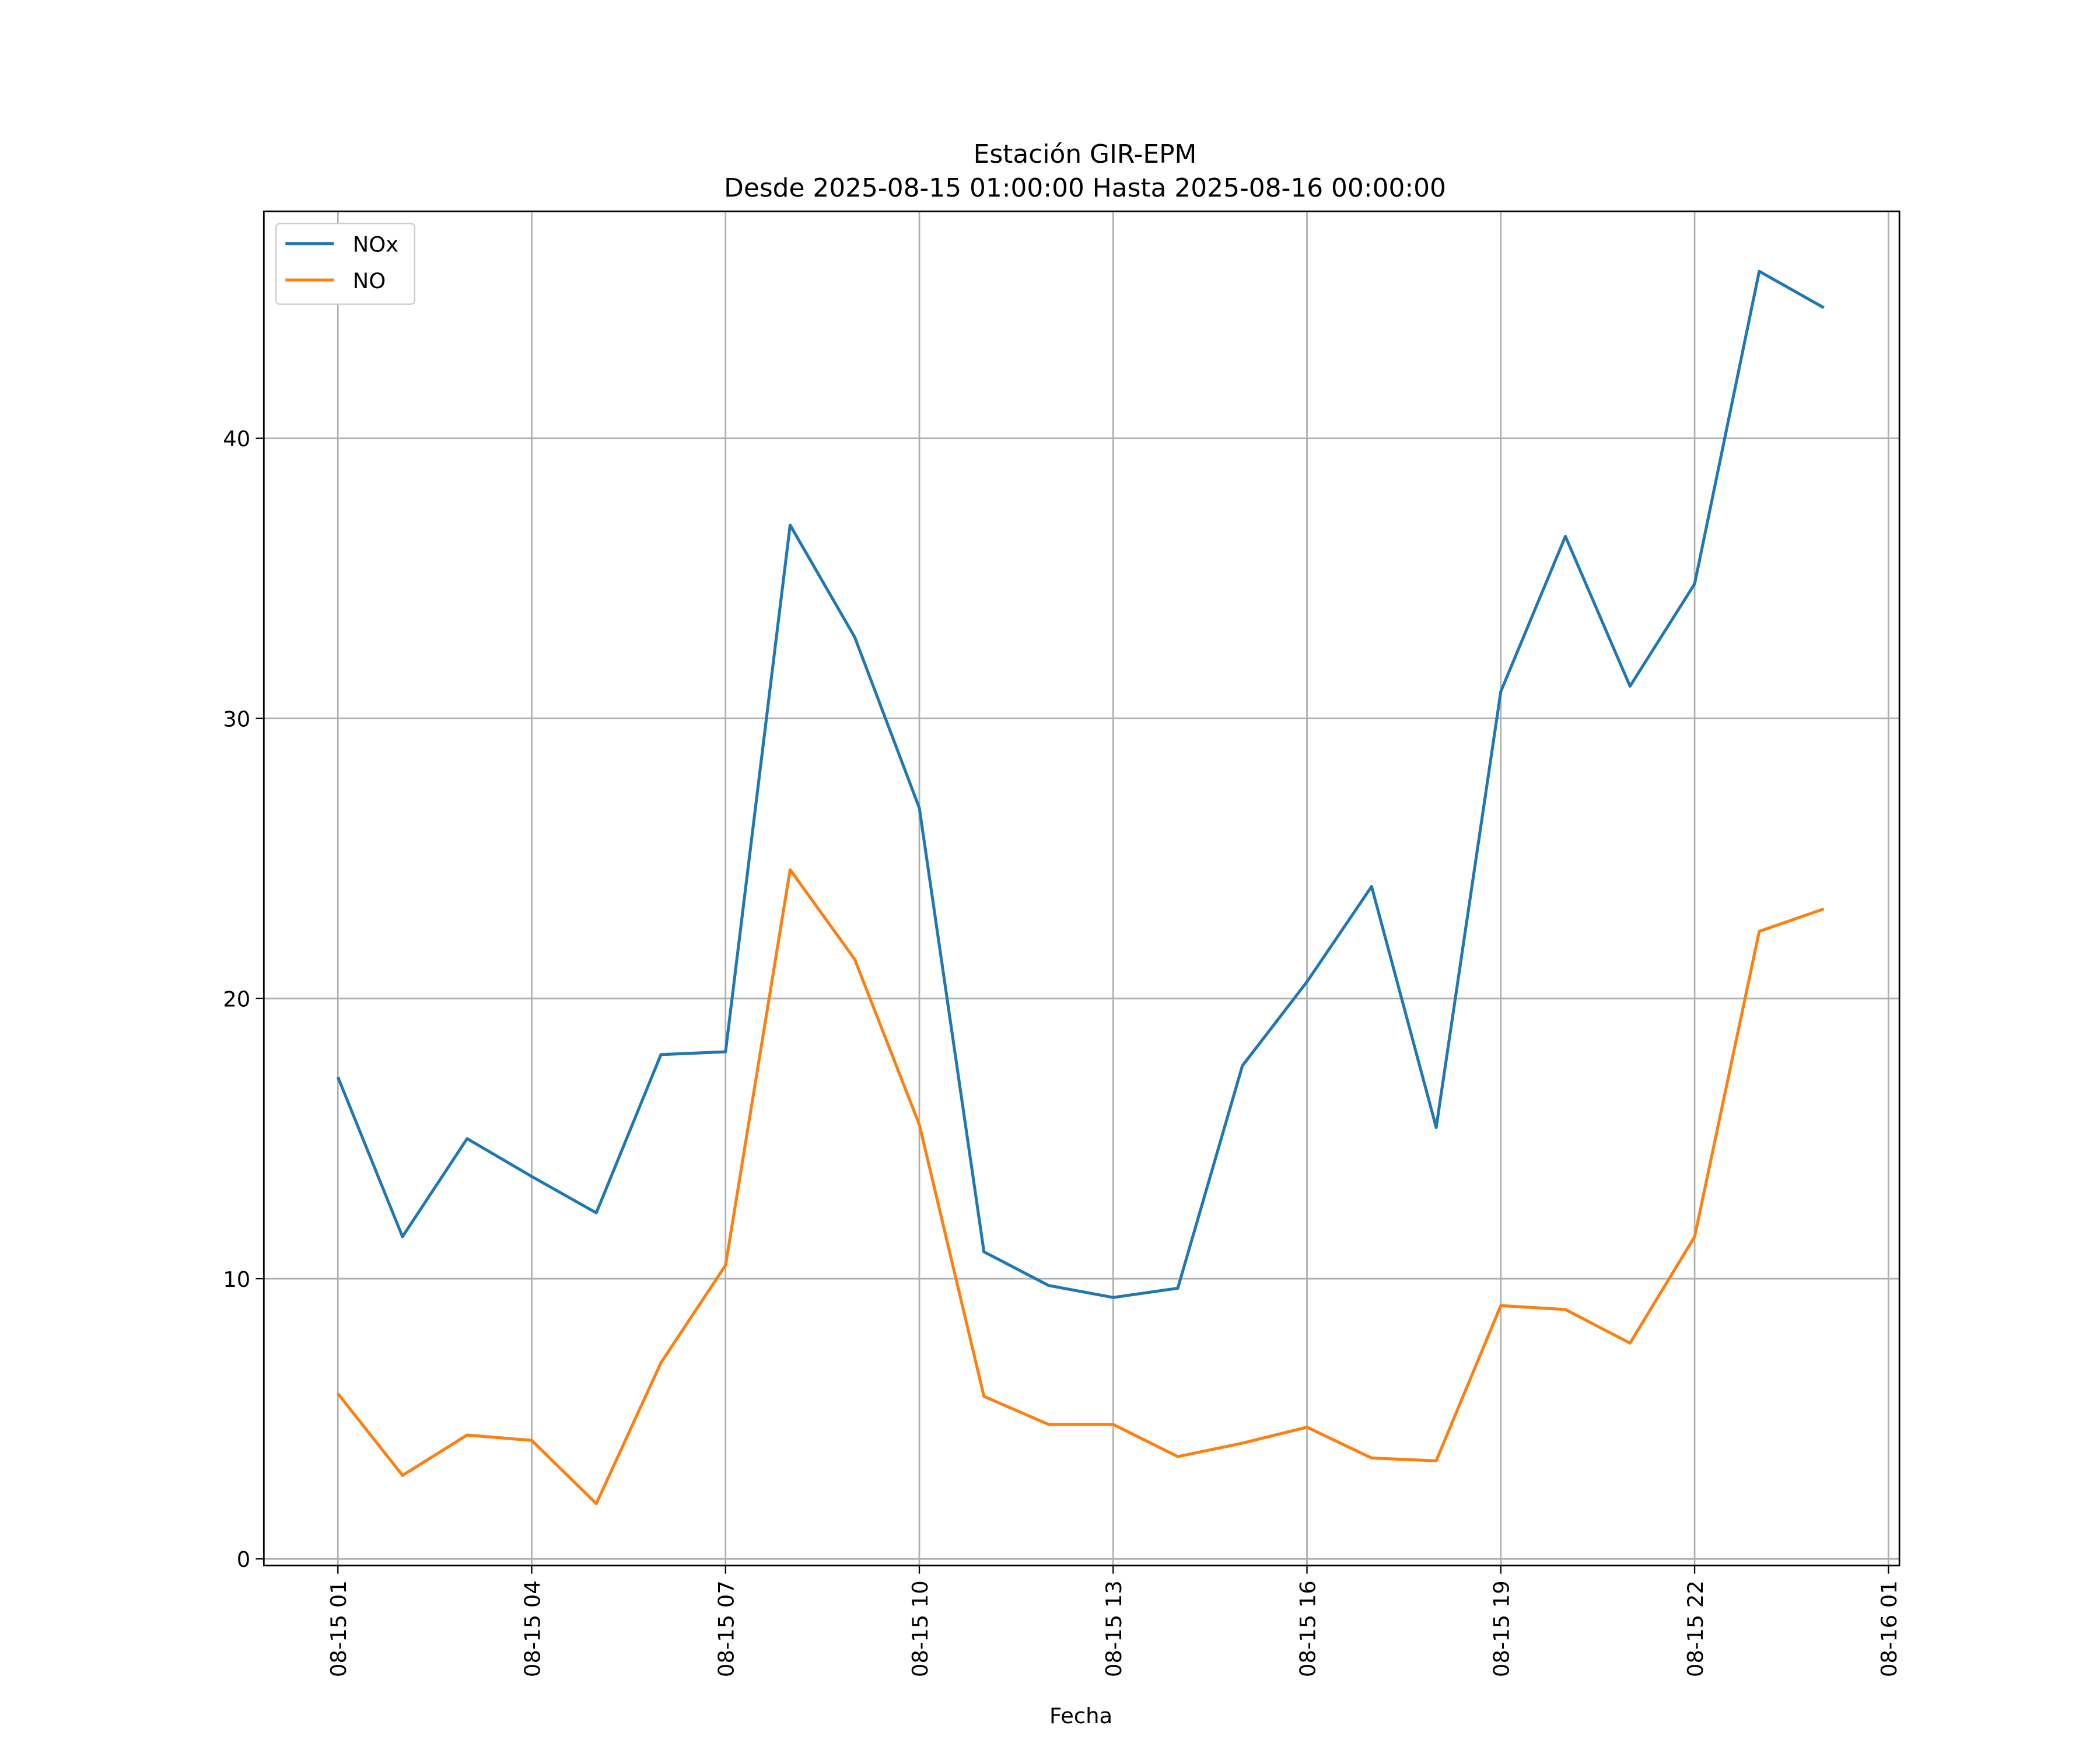  Describe the element at coordinates (1695, 1629) in the screenshot. I see `x-tick-label: 08-15 22` at that location.